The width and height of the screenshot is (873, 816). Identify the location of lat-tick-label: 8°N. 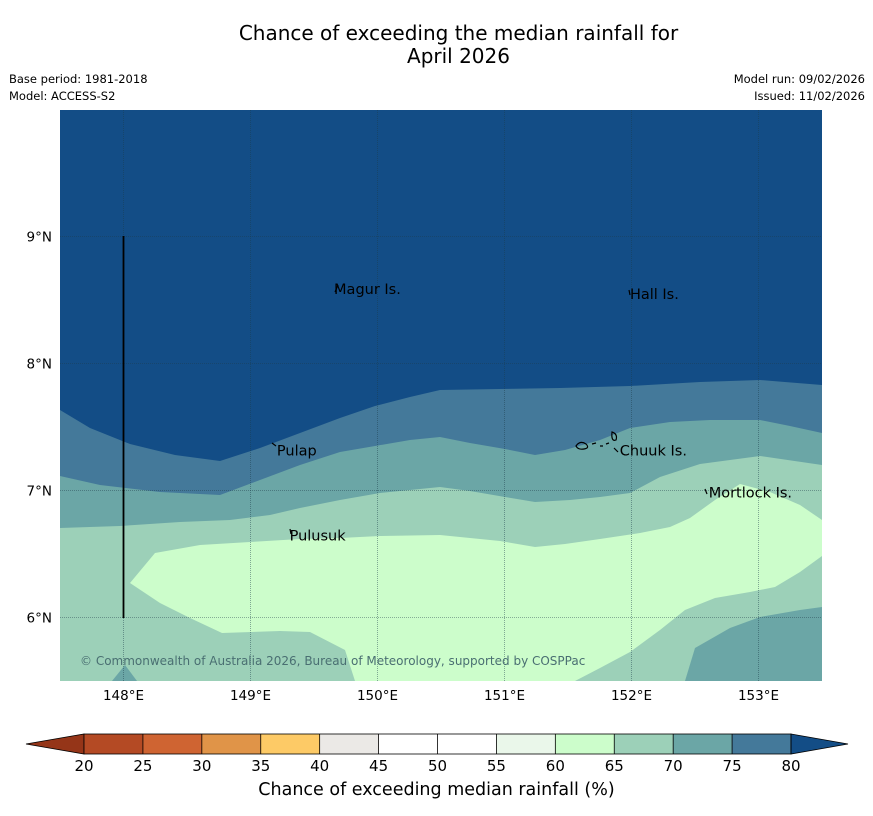
(39, 365).